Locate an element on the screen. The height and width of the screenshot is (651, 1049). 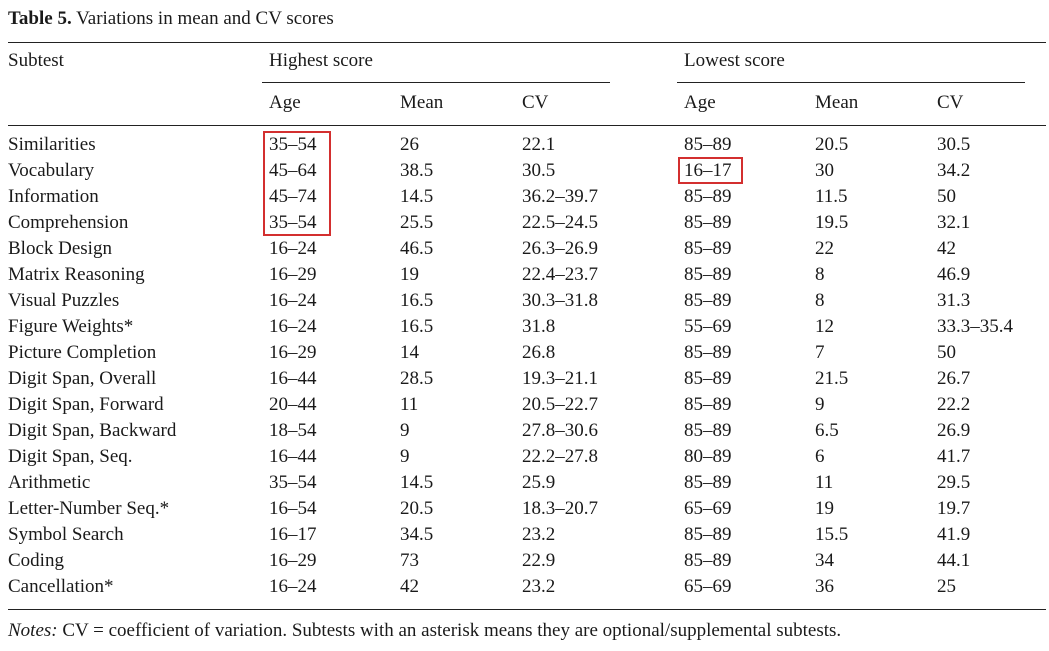
lowest-mean-cell: 6 is located at coordinates (820, 456).